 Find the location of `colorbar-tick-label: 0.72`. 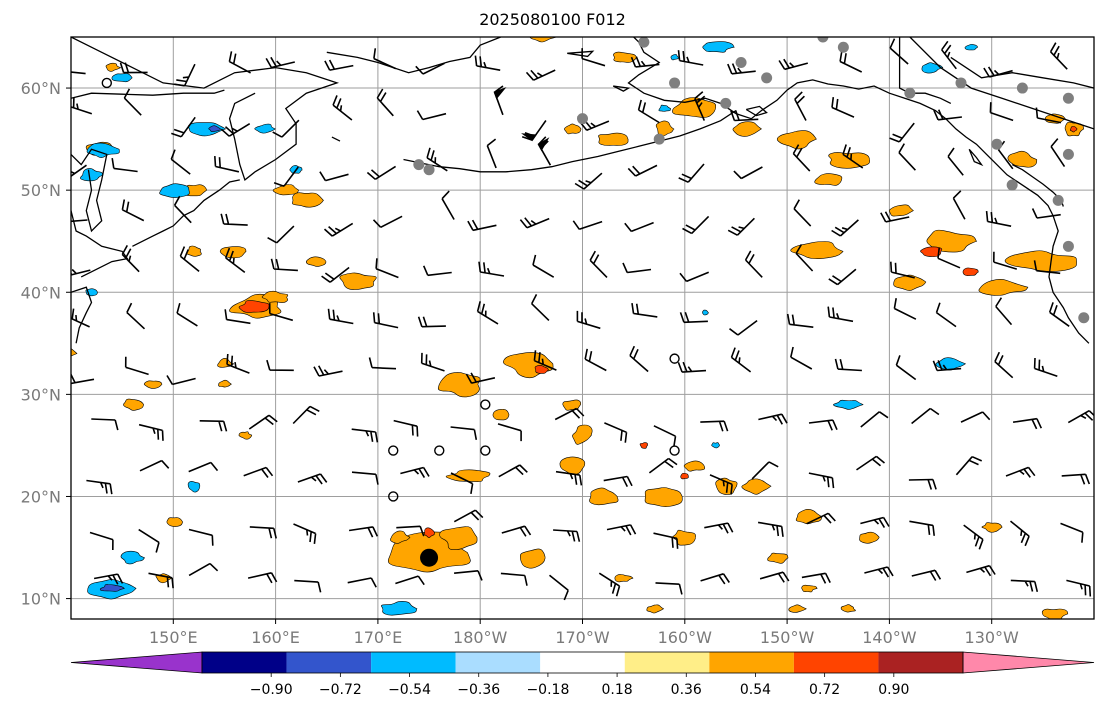

colorbar-tick-label: 0.72 is located at coordinates (824, 690).